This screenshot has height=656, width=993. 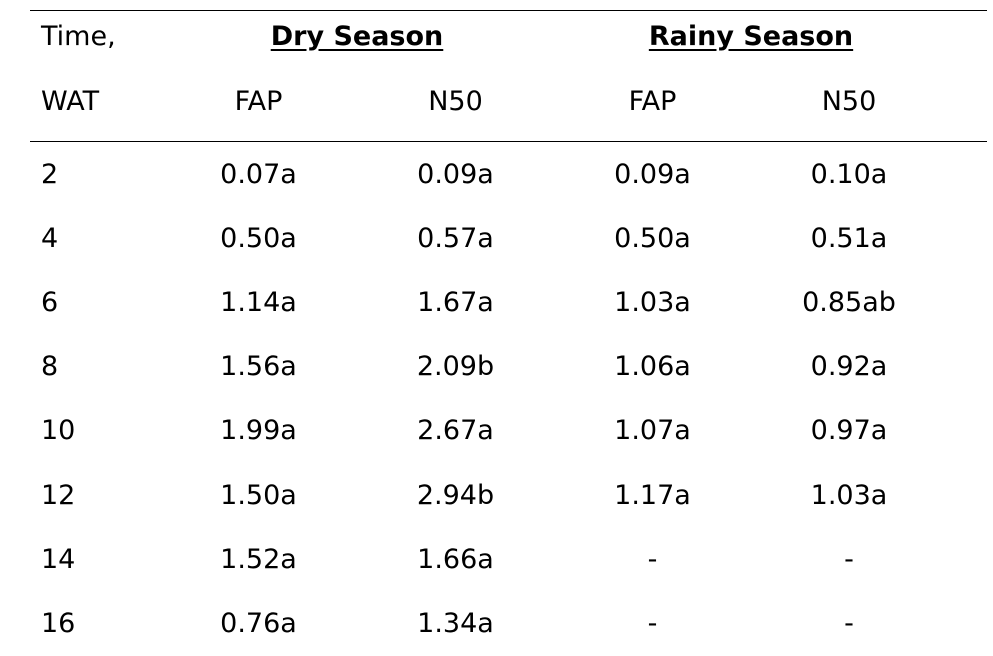 What do you see at coordinates (849, 174) in the screenshot?
I see `value-cell: 0.10a` at bounding box center [849, 174].